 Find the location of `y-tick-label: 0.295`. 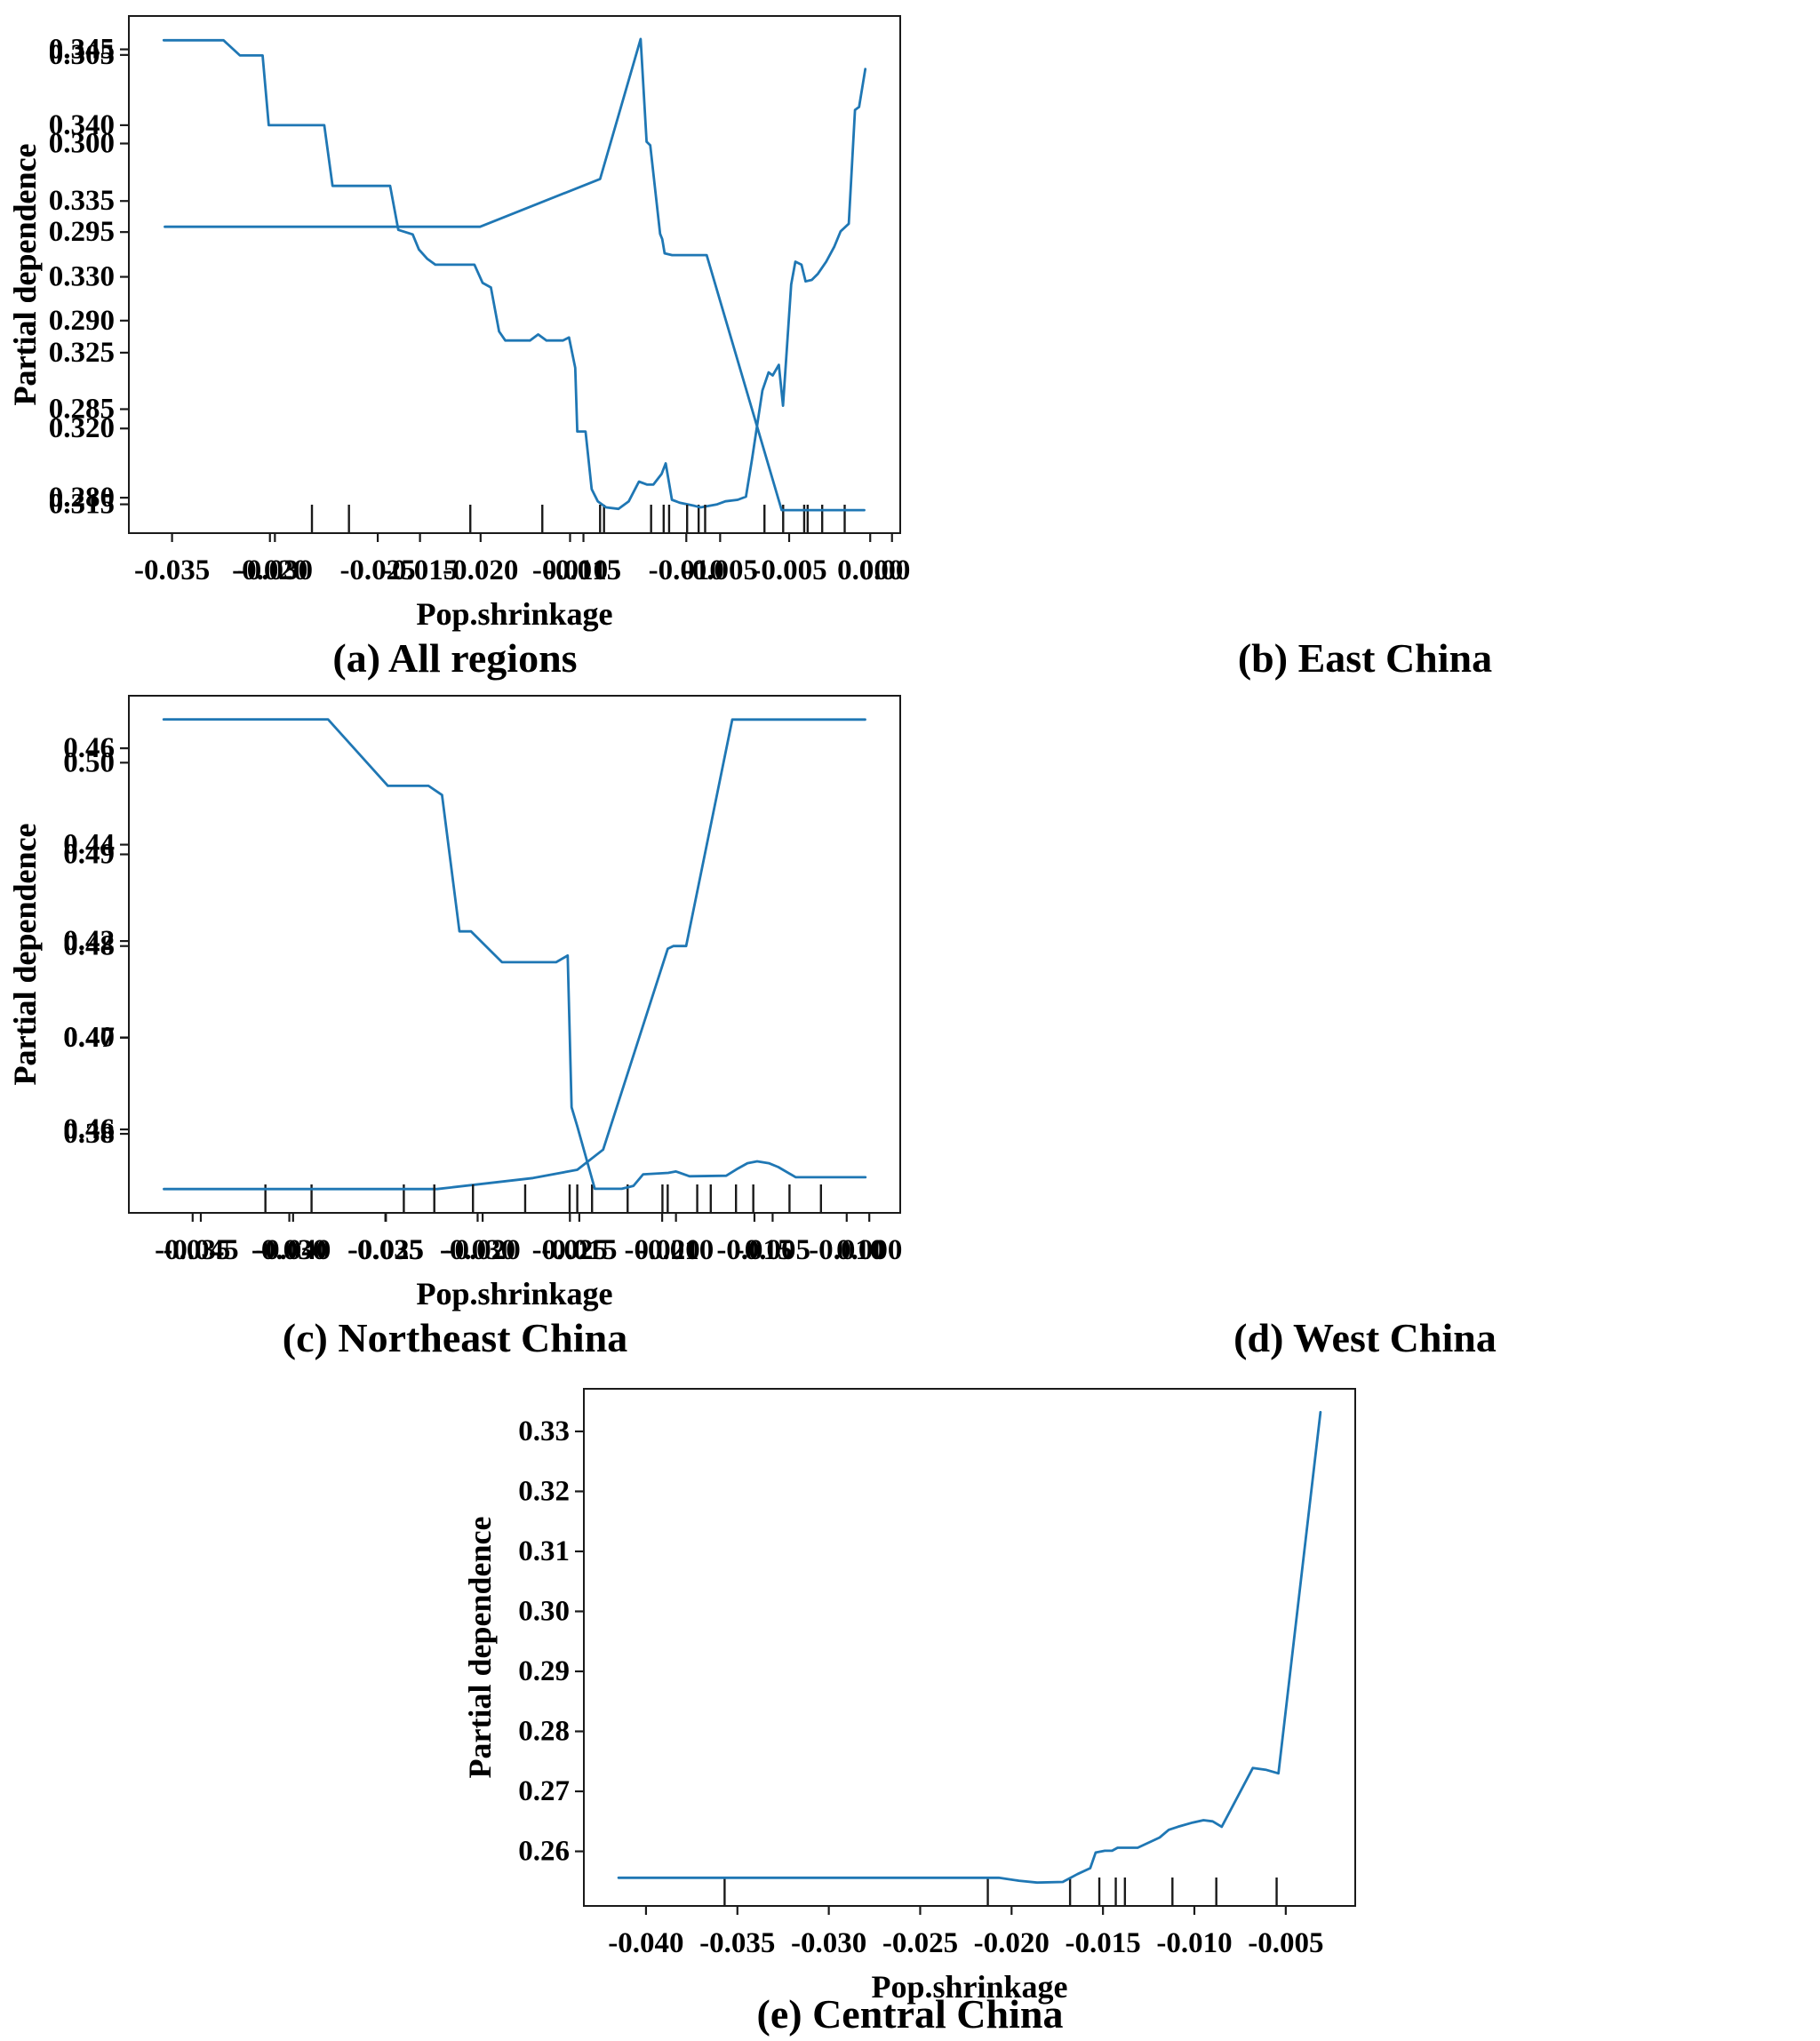

y-tick-label: 0.295 is located at coordinates (82, 232).